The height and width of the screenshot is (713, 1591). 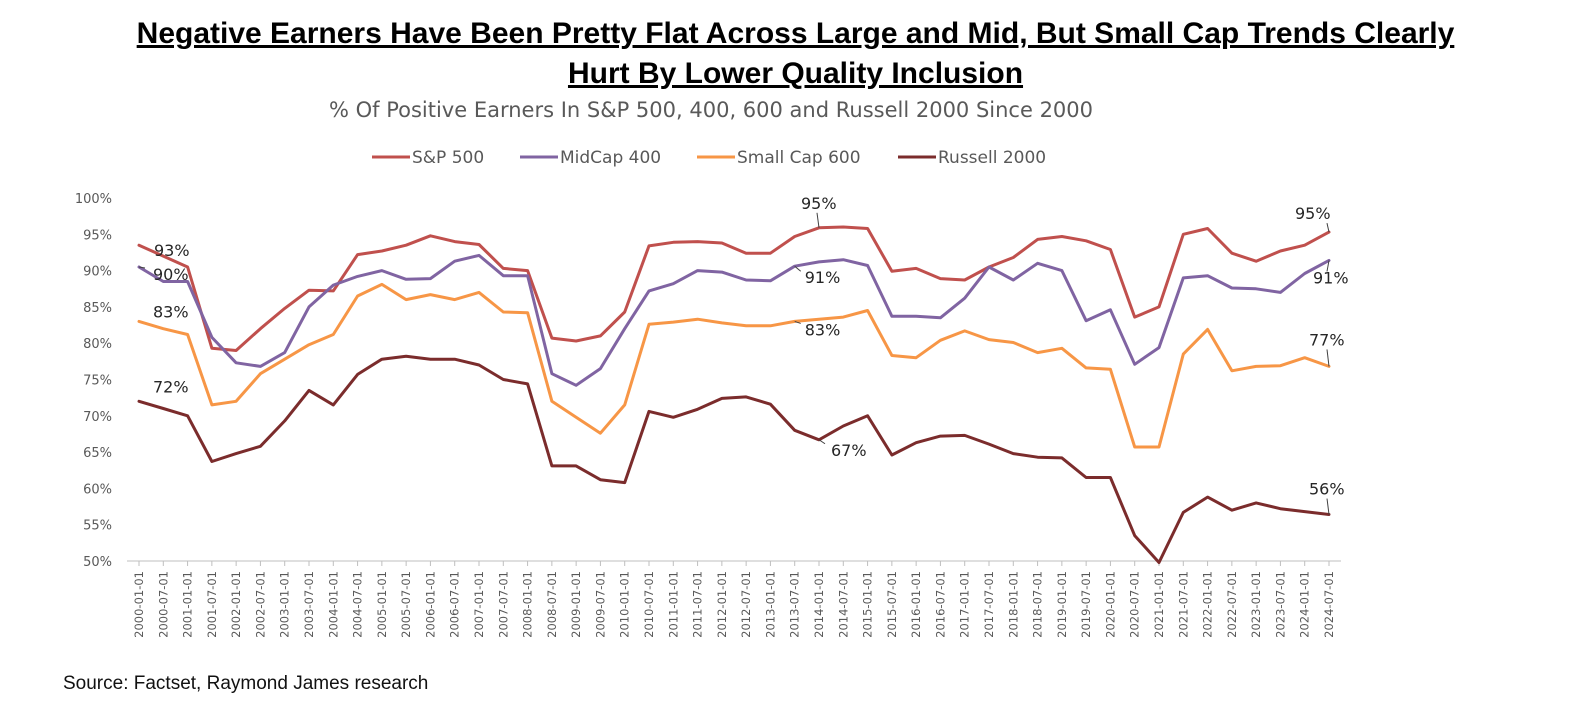 I want to click on x-tick-label: 2011-07-01, so click(x=698, y=604).